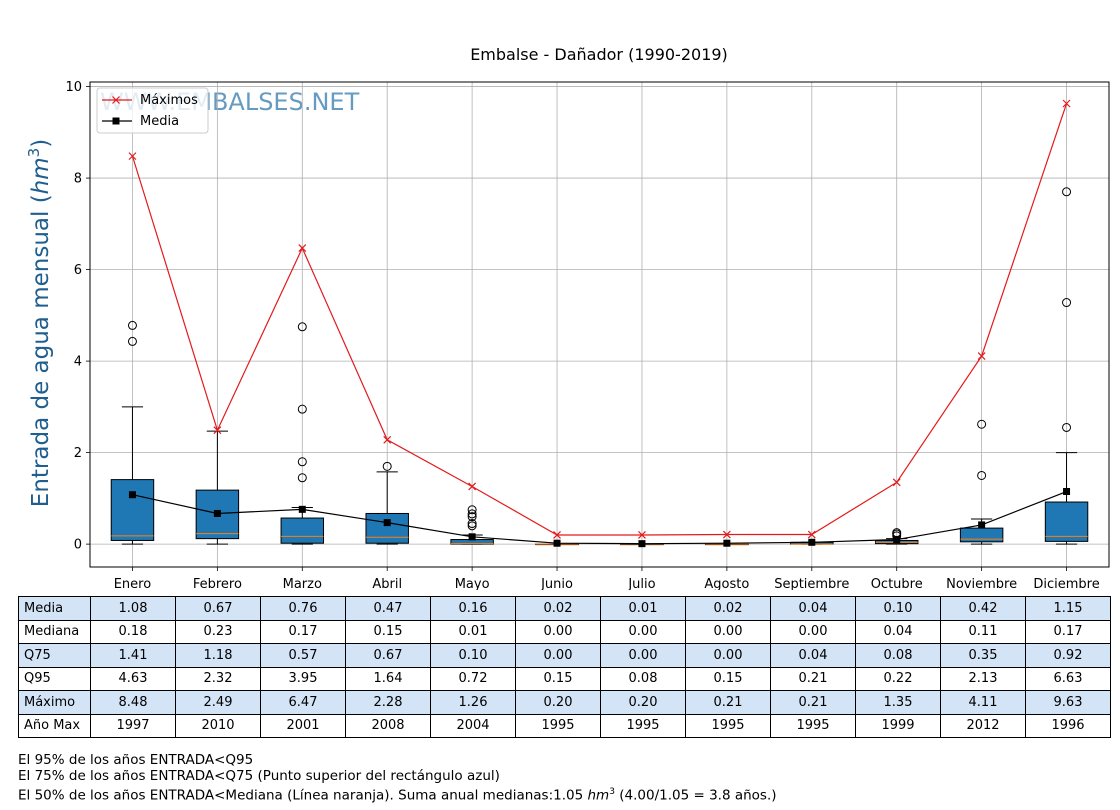 The image size is (1120, 810). I want to click on note-median-tail: (4.00/1.05 = 3.8 años.), so click(695, 795).